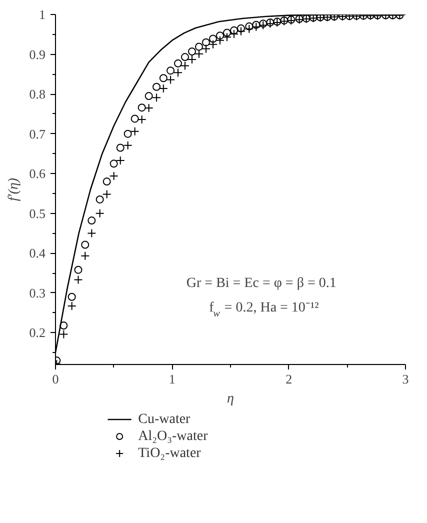 This screenshot has width=427, height=523. Describe the element at coordinates (37, 54) in the screenshot. I see `y-tick-label: 0.9` at that location.